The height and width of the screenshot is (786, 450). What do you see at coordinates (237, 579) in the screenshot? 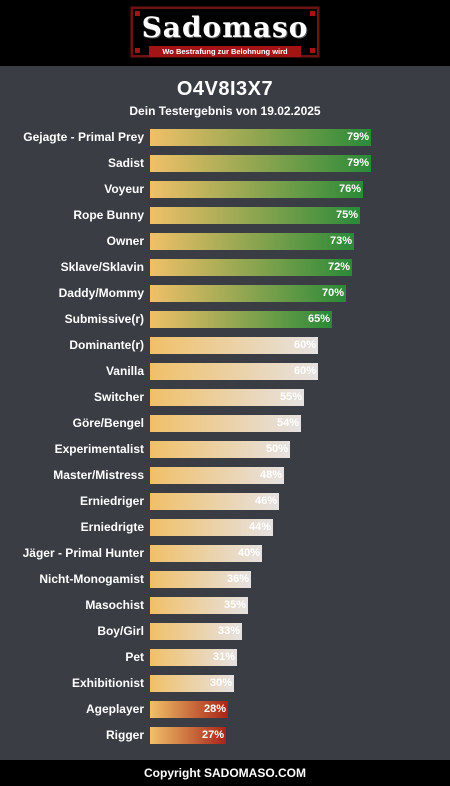
I see `bar-value-label: 36%` at bounding box center [237, 579].